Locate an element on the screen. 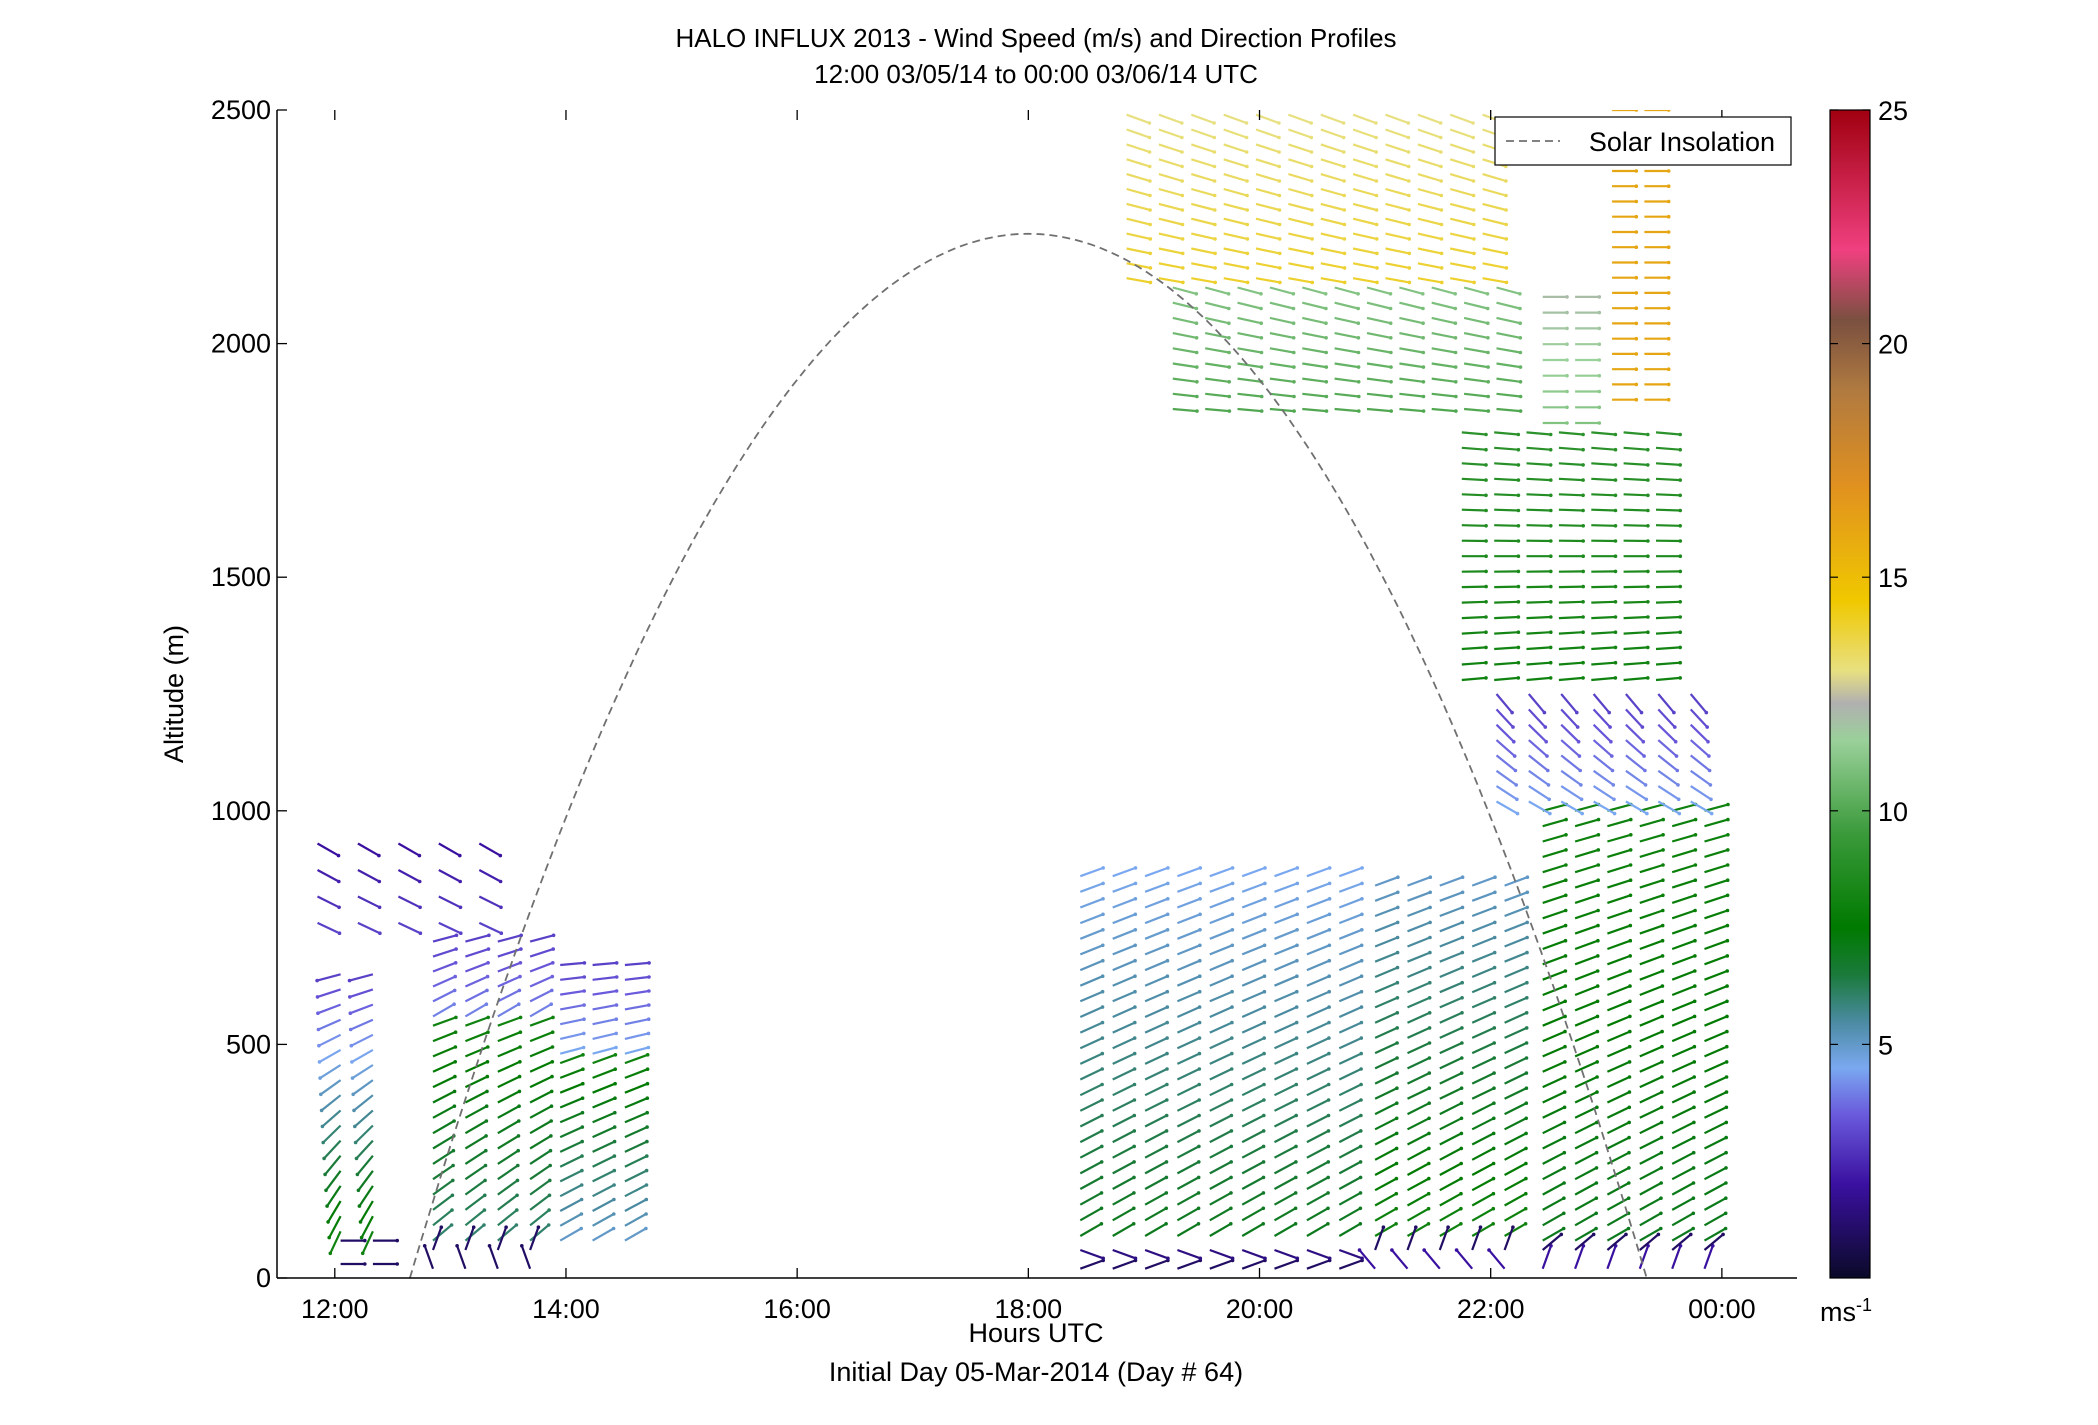 Image resolution: width=2098 pixels, height=1425 pixels. colorbar-tick-label: 25 is located at coordinates (1893, 111).